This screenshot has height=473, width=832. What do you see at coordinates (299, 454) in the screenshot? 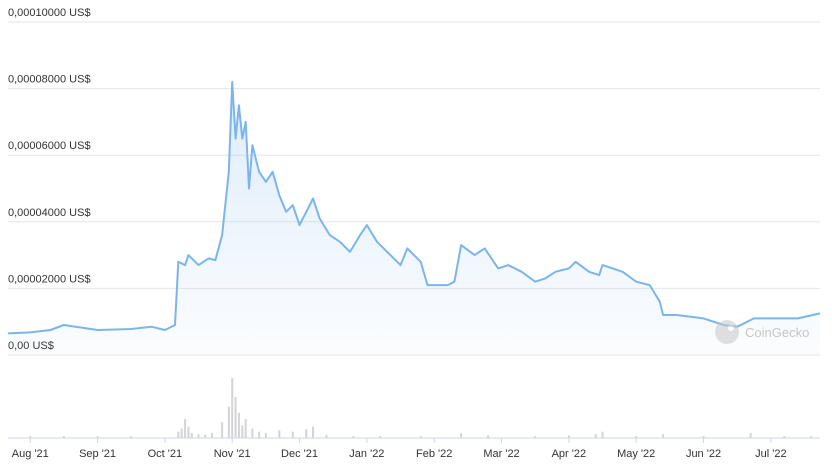
I see `x-tick-label: Dec '21` at bounding box center [299, 454].